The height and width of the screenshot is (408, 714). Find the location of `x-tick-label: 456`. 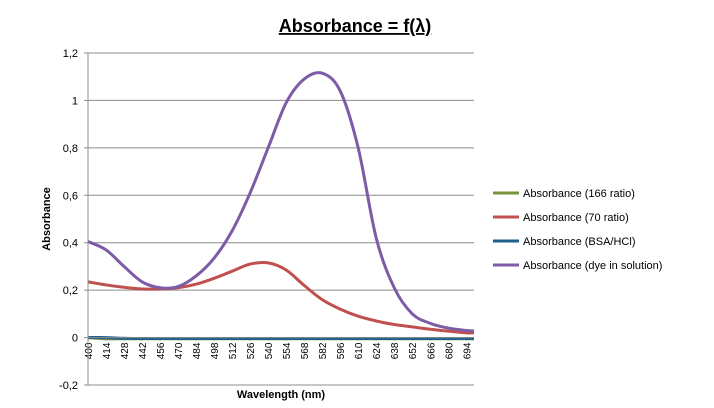

x-tick-label: 456 is located at coordinates (161, 350).